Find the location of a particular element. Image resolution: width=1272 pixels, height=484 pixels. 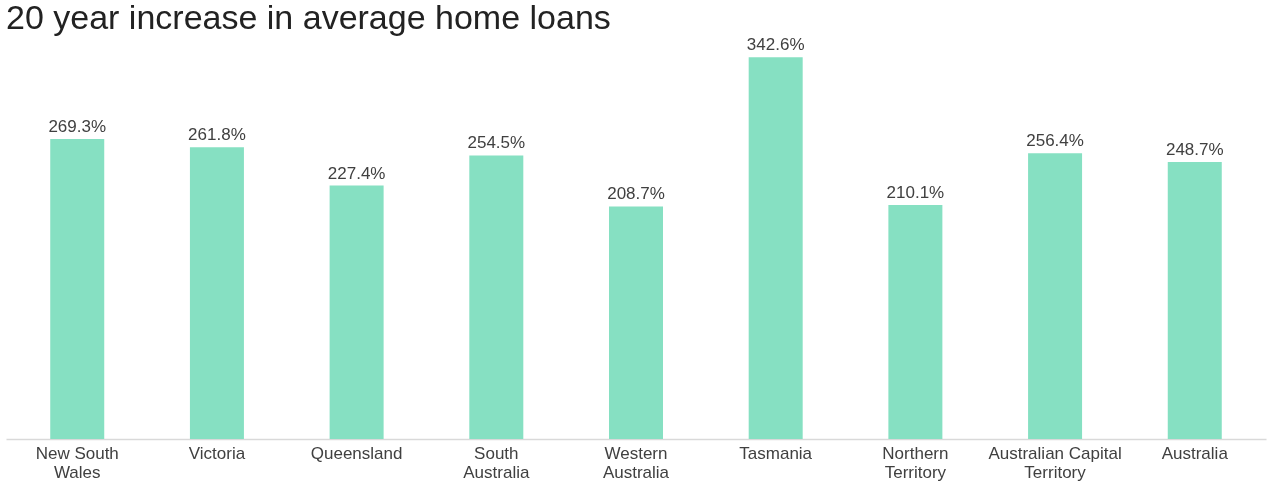

data-label: 269.3% is located at coordinates (77, 126).